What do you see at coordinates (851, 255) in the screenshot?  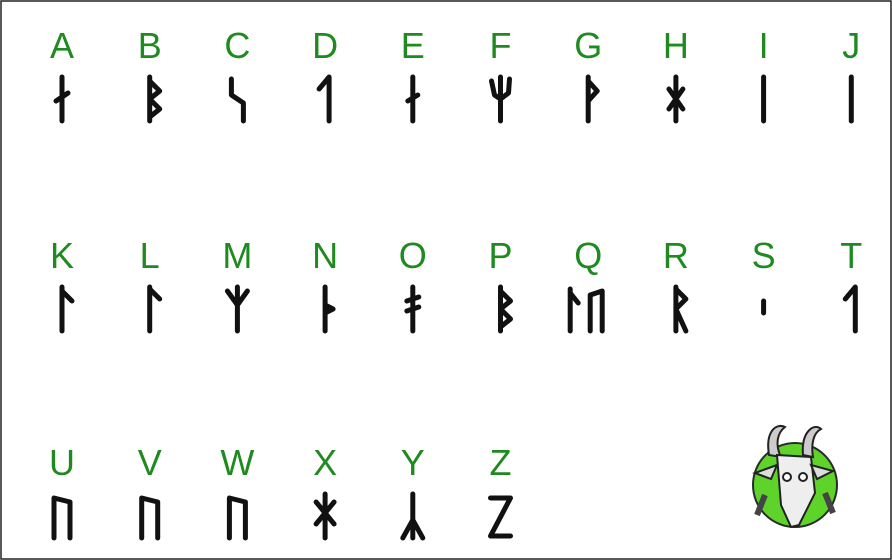 I see `letter: T` at bounding box center [851, 255].